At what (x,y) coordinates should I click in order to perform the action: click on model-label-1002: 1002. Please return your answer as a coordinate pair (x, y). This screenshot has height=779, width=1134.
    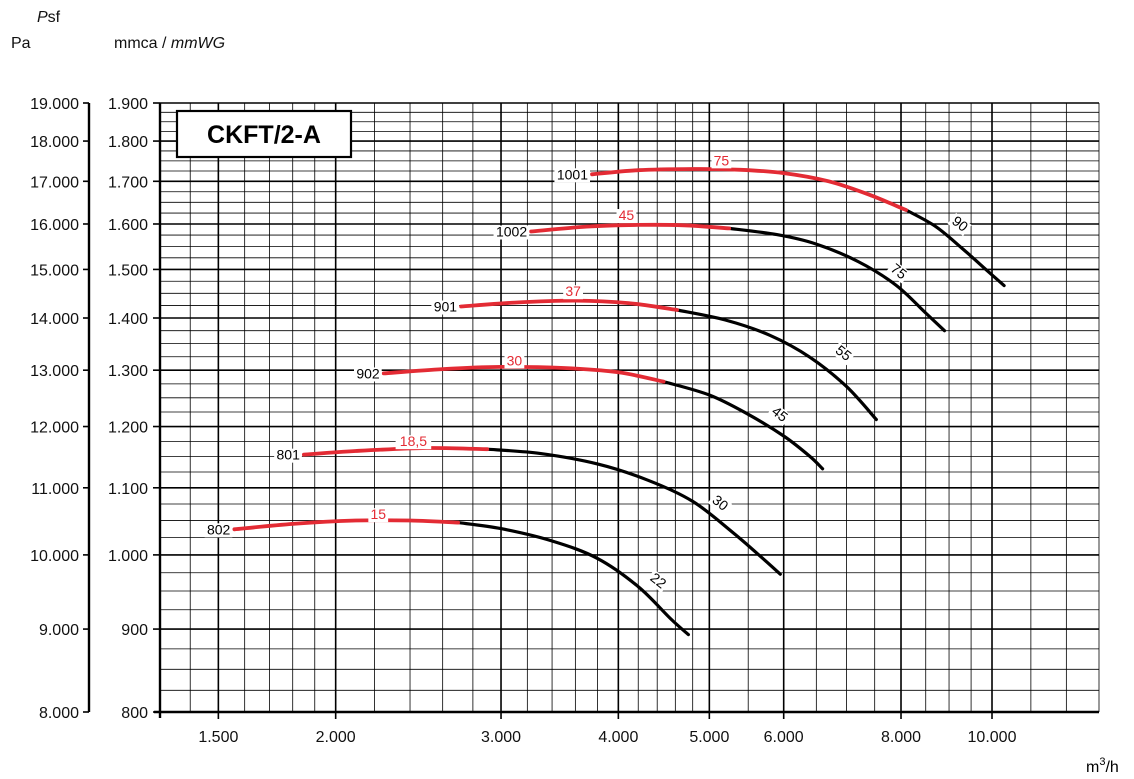
    Looking at the image, I should click on (511, 232).